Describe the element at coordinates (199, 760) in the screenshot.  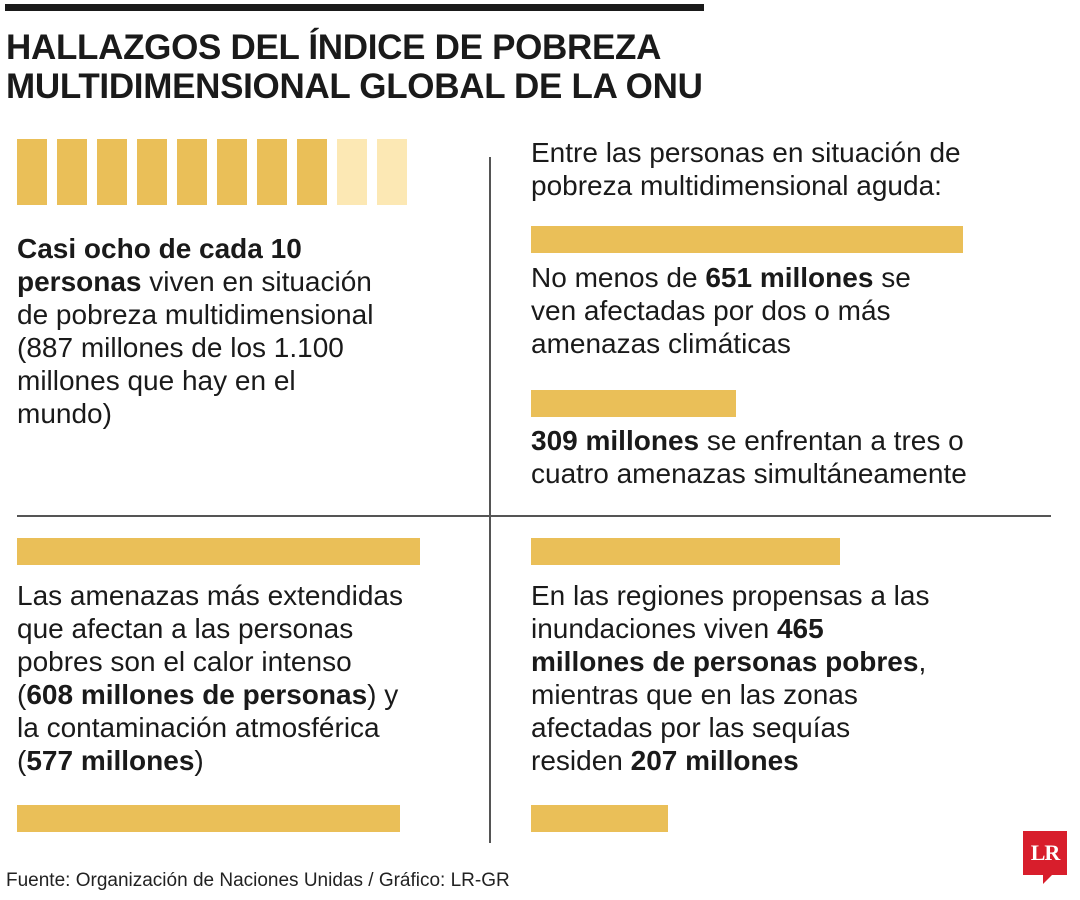
I see `text-segment: )` at that location.